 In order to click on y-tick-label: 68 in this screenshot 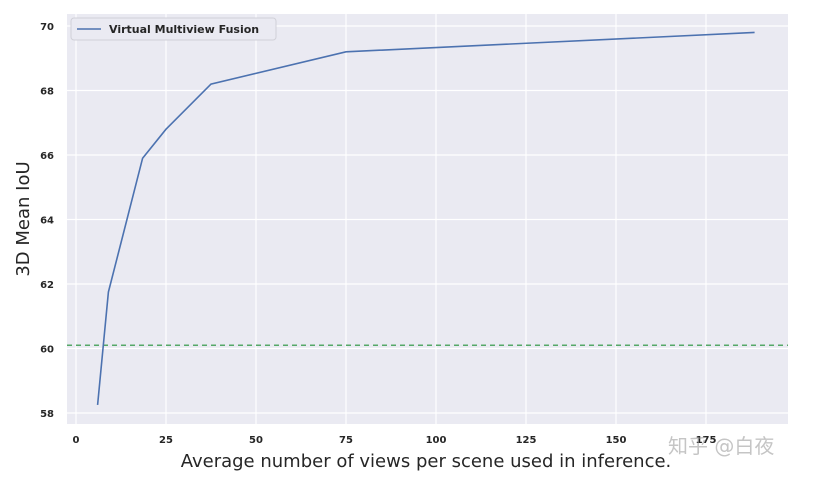, I will do `click(47, 92)`.